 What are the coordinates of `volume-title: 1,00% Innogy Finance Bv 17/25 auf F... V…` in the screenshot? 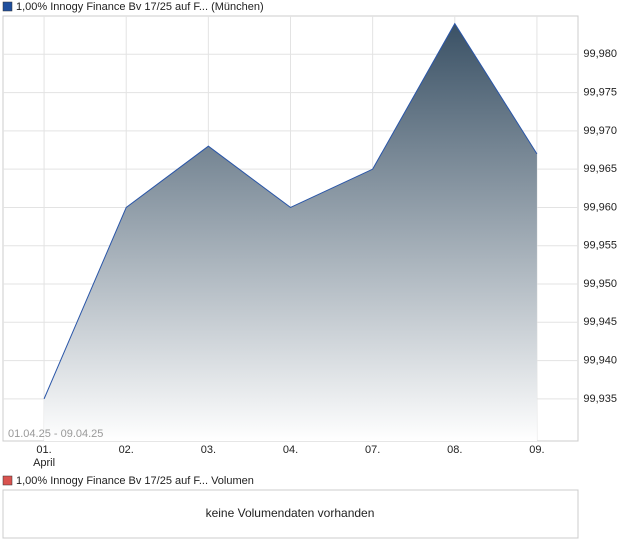 It's located at (135, 481).